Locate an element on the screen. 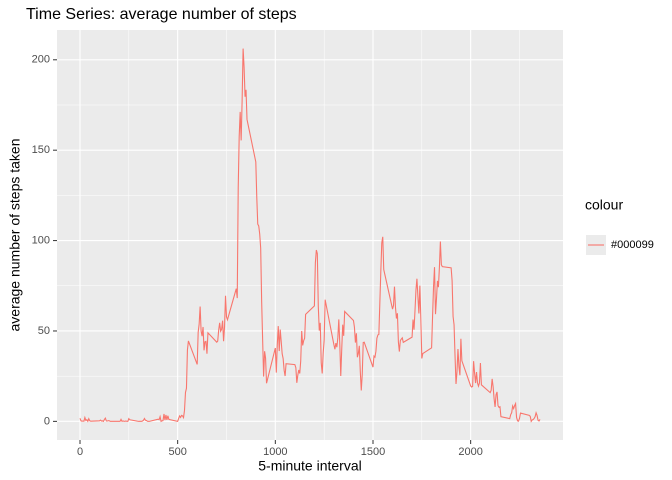 This screenshot has height=480, width=672. x-tick-label: 2000 is located at coordinates (470, 452).